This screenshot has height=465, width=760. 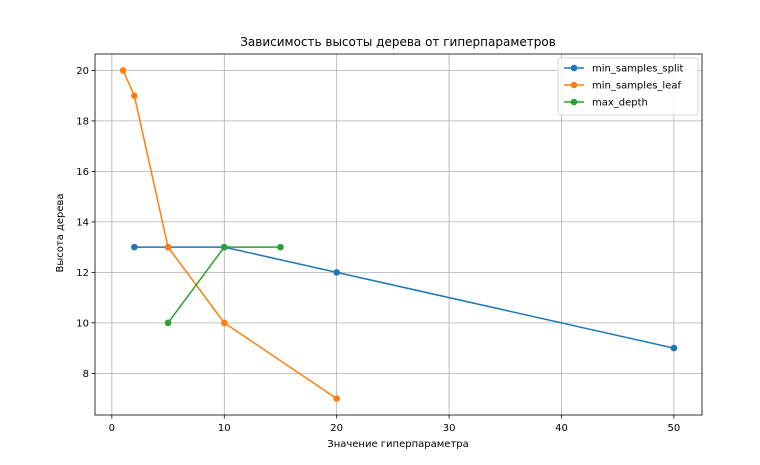 I want to click on legend-label: min_samples_split, so click(x=638, y=69).